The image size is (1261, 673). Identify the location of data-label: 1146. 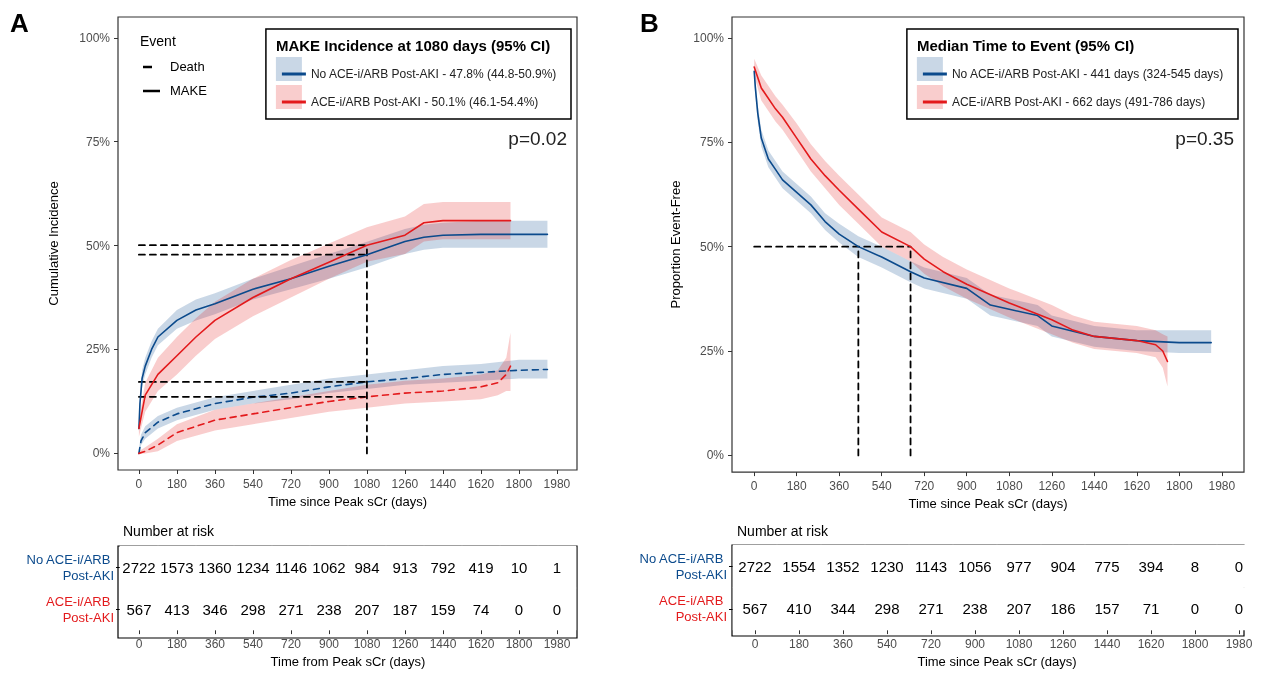
(291, 567).